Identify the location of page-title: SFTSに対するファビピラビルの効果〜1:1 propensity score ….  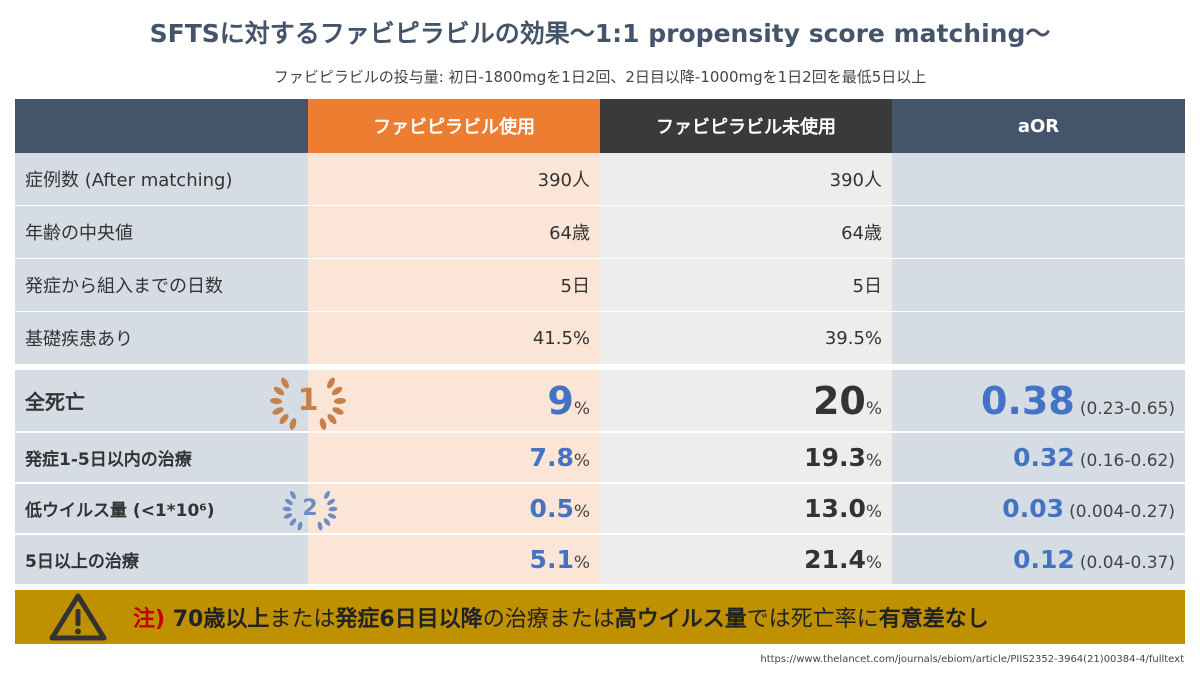
(600, 33).